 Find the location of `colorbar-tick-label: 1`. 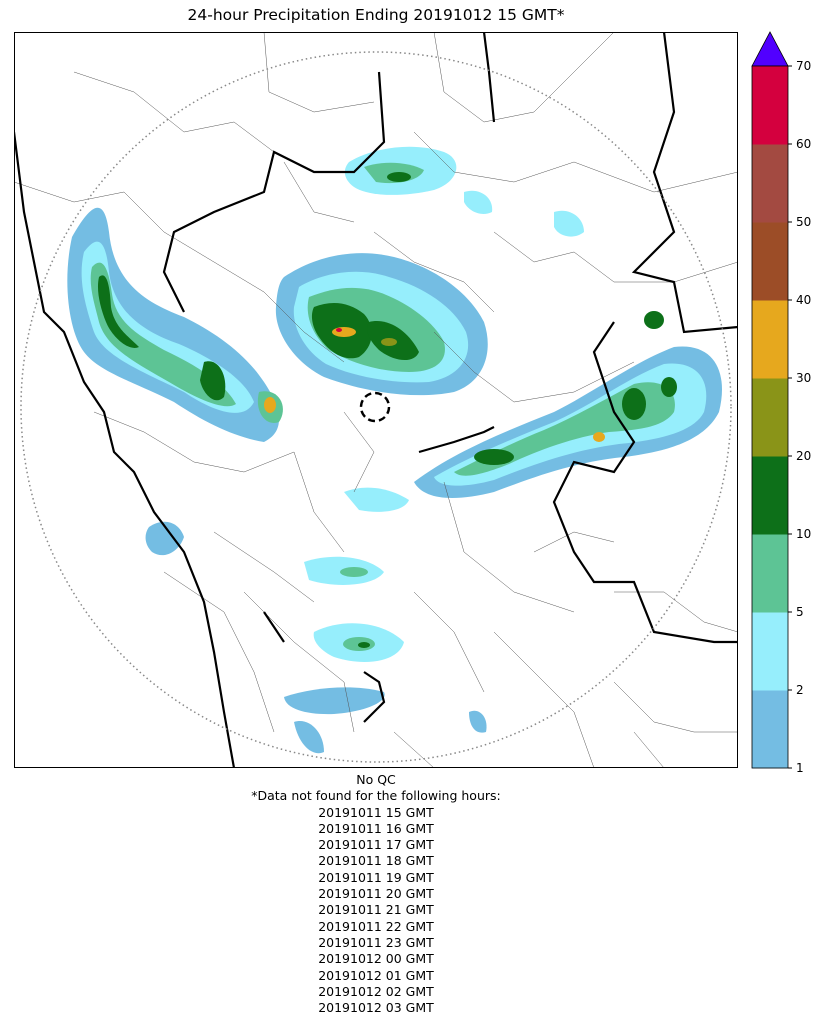

colorbar-tick-label: 1 is located at coordinates (800, 768).